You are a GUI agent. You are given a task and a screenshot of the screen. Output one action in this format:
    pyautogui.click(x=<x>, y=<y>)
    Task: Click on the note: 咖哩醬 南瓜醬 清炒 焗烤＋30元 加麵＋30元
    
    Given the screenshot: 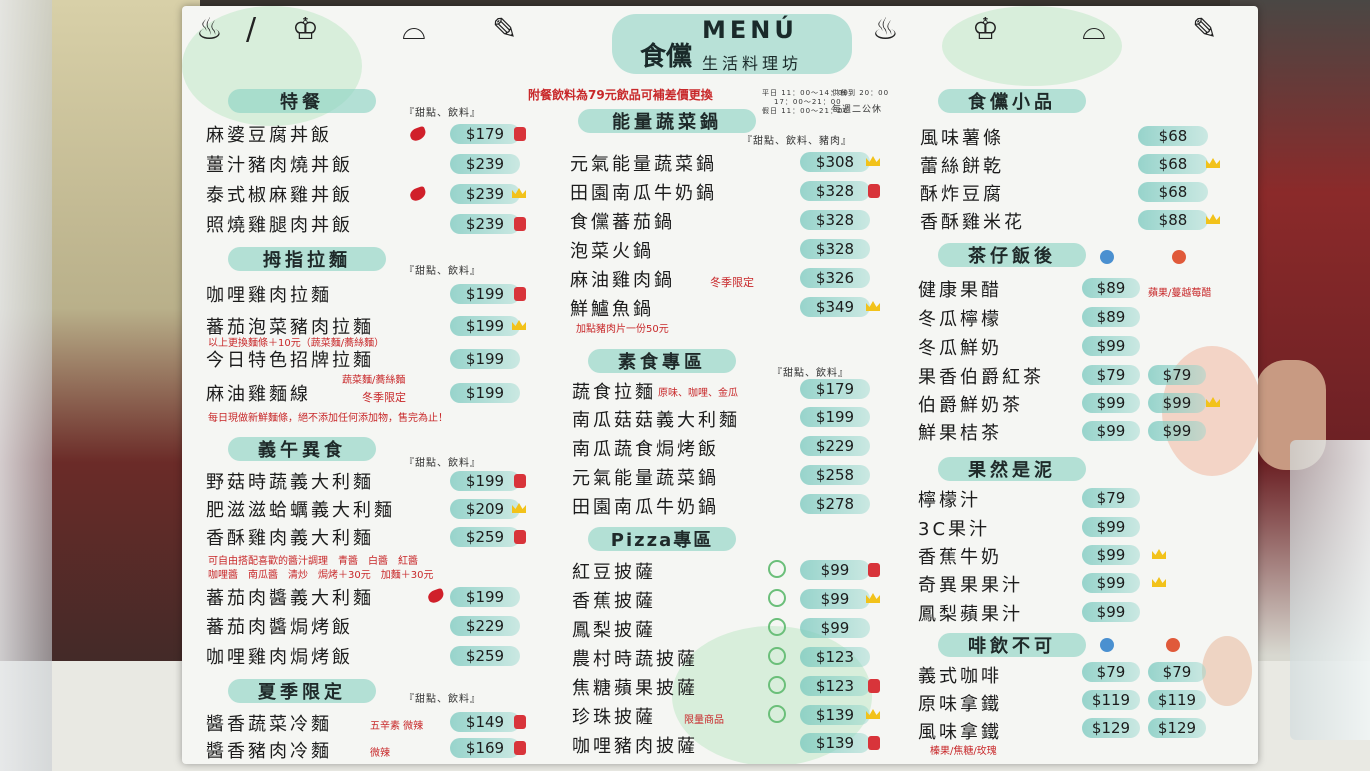 What is the action you would take?
    pyautogui.click(x=321, y=575)
    